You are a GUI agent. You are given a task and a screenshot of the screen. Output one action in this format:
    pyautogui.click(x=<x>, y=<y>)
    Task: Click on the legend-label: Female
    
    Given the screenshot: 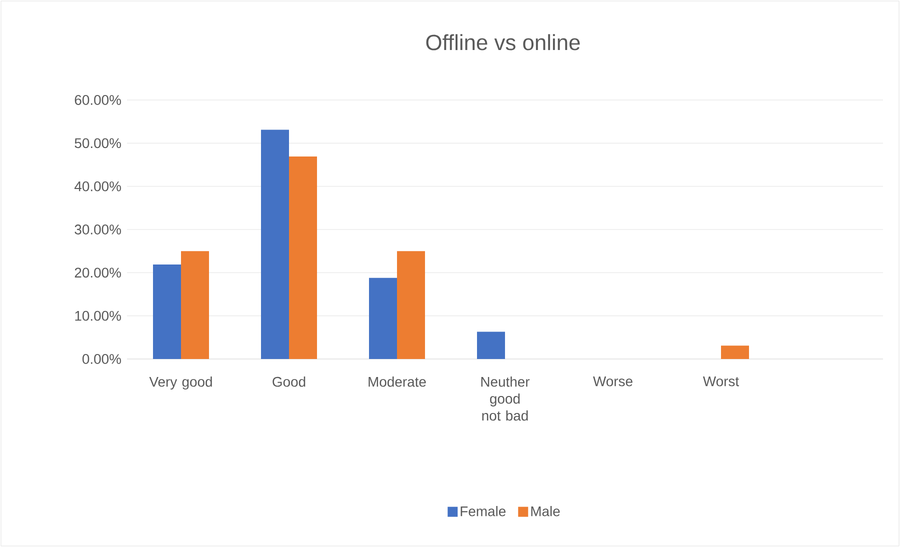 What is the action you would take?
    pyautogui.click(x=483, y=511)
    